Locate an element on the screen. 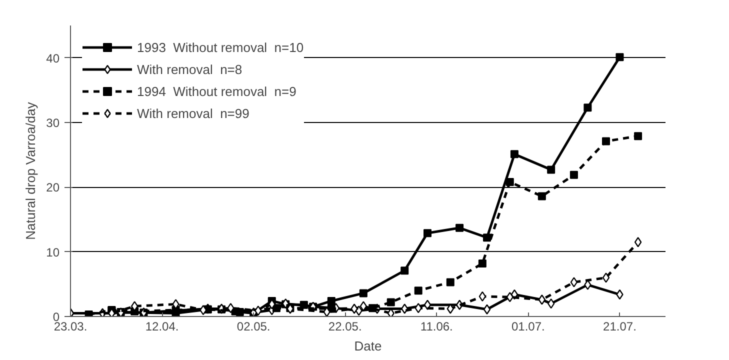  y-tick-label: 20 is located at coordinates (53, 187).